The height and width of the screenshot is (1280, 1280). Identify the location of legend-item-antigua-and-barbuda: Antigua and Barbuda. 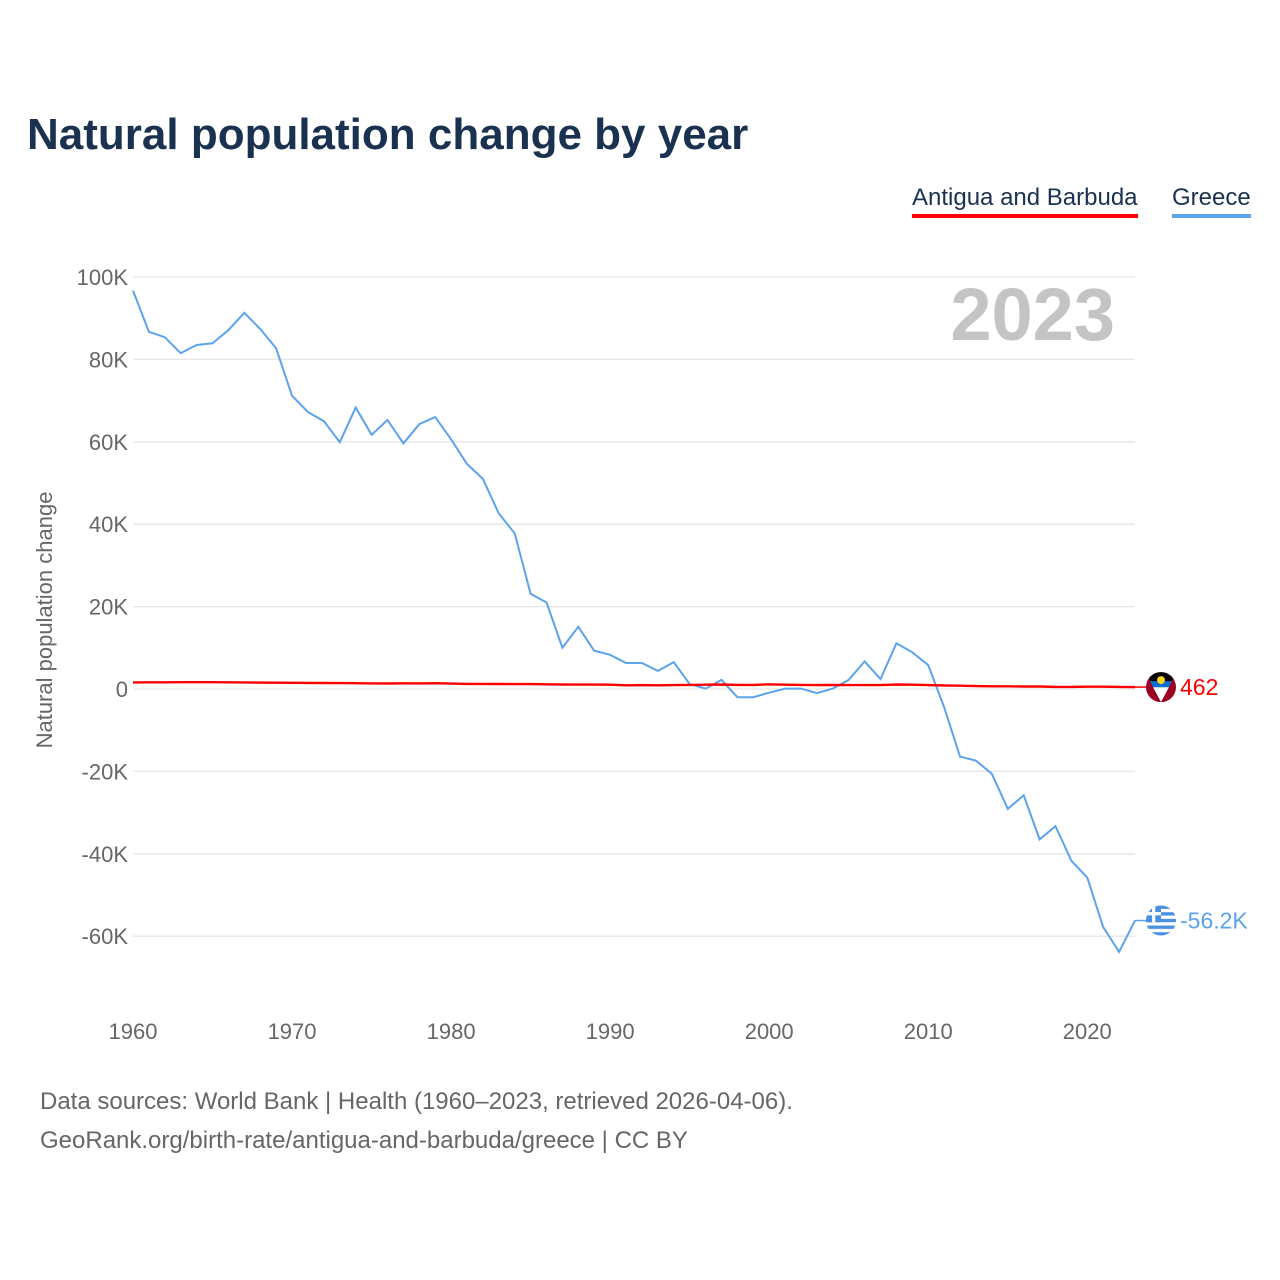
(1025, 201).